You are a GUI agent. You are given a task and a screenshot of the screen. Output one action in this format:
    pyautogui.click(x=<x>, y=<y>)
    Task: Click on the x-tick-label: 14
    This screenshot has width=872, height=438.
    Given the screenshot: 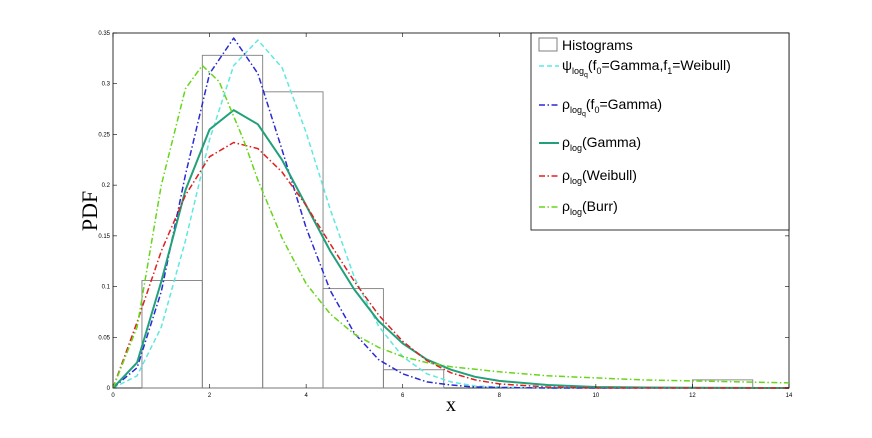 What is the action you would take?
    pyautogui.click(x=789, y=396)
    